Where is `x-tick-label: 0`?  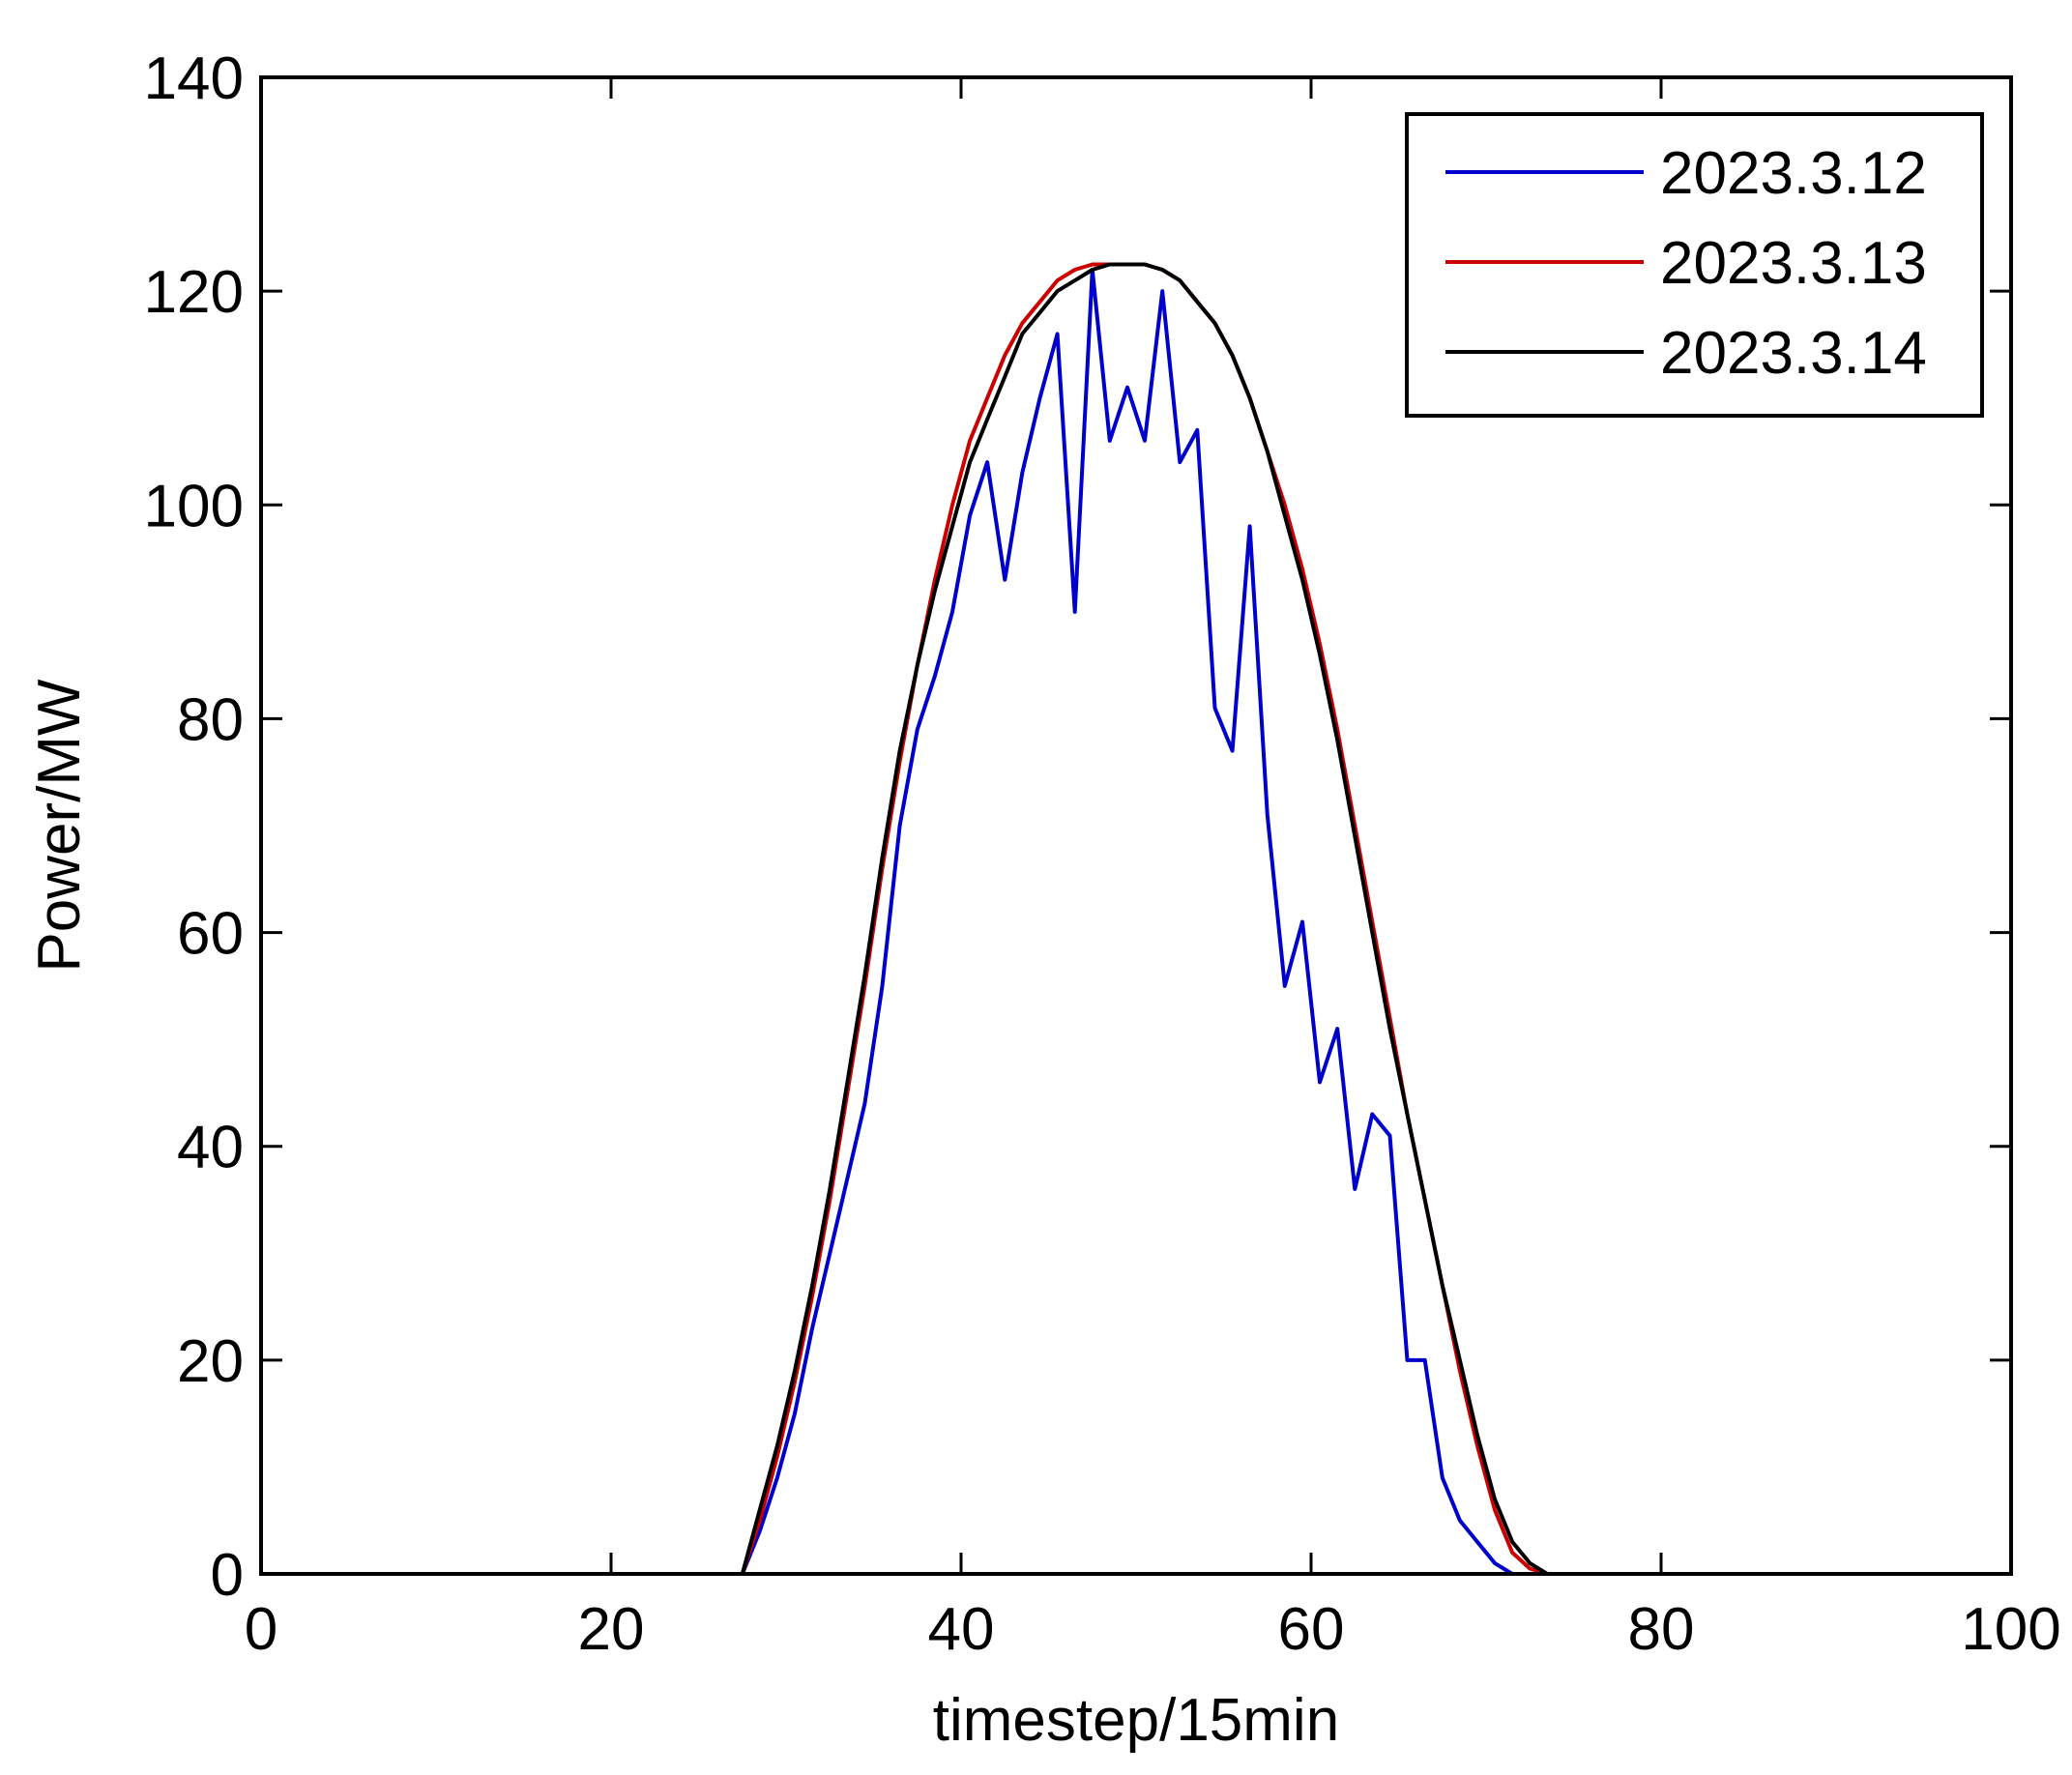
x-tick-label: 0 is located at coordinates (261, 1629).